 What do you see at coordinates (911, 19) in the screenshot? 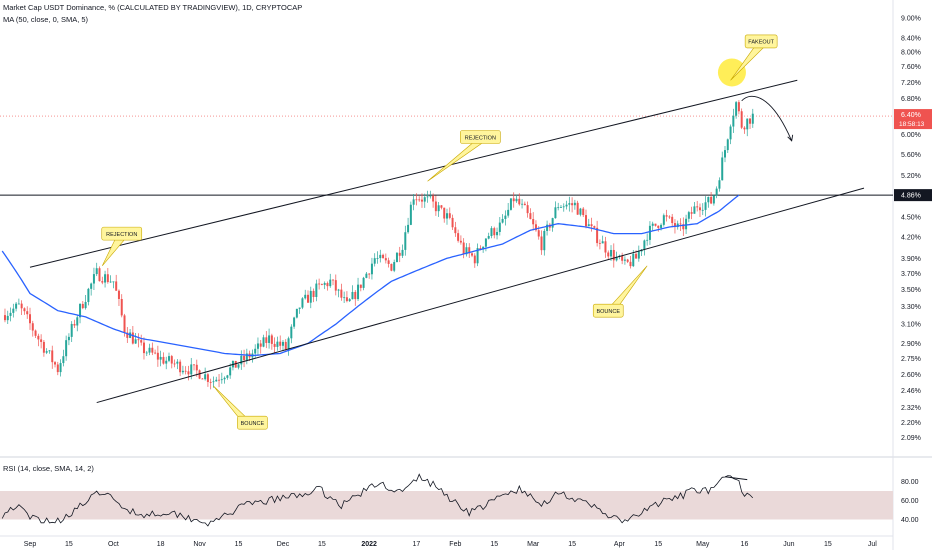
I see `y-tick-label: 9.00%` at bounding box center [911, 19].